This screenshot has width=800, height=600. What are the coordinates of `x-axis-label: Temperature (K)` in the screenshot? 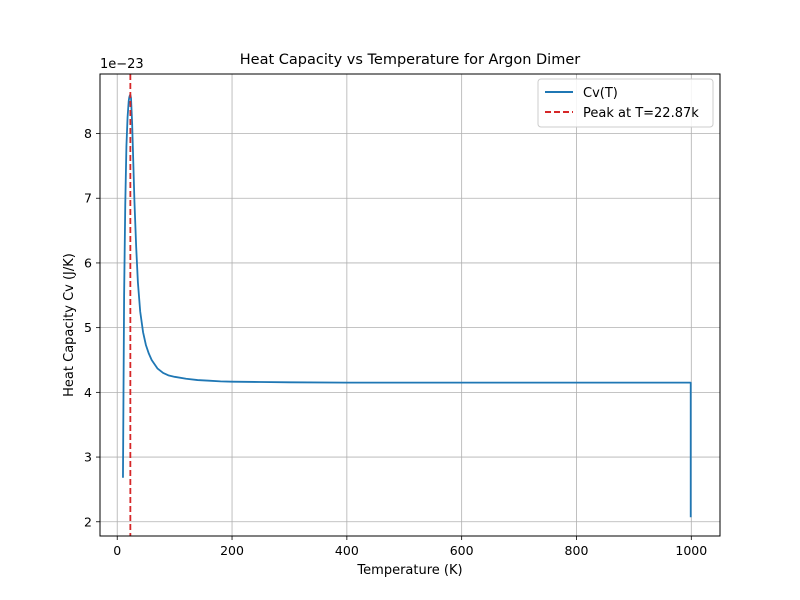 It's located at (409, 570).